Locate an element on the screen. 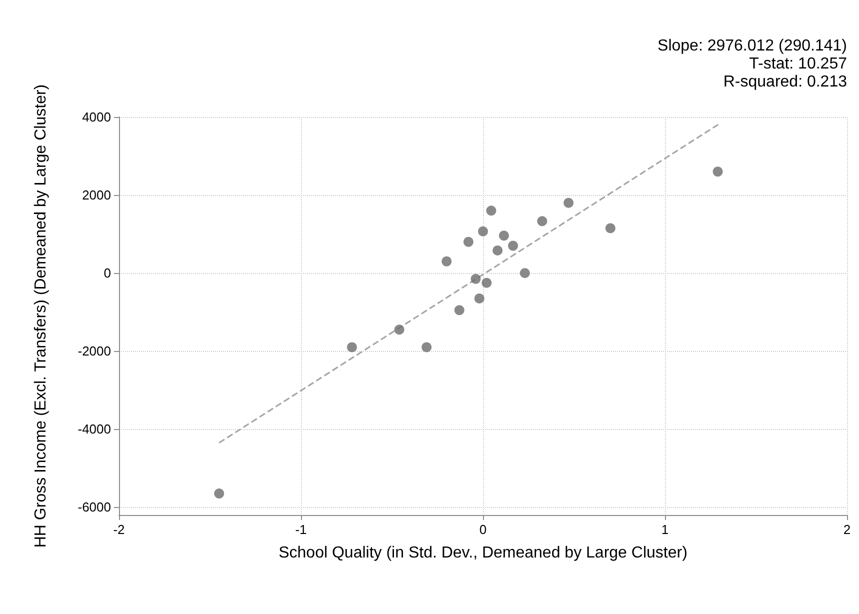  x-tick-label: 0 is located at coordinates (483, 529).